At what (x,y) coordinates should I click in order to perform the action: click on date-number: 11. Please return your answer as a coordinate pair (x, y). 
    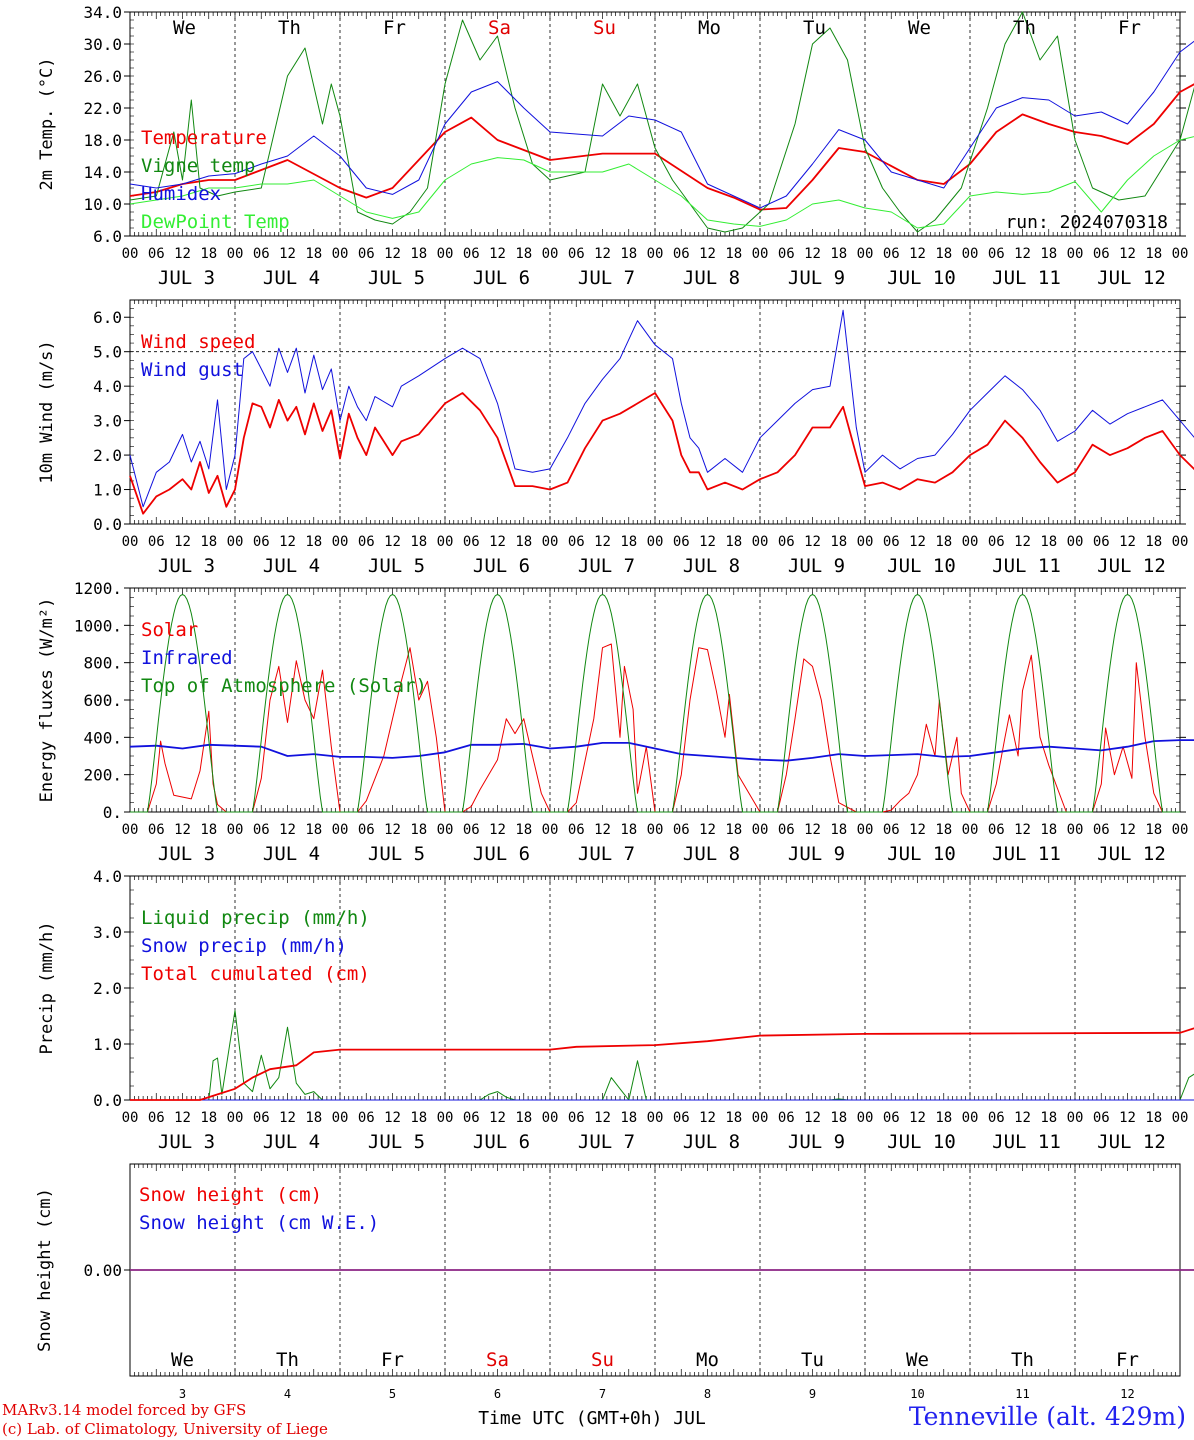
    Looking at the image, I should click on (1022, 1394).